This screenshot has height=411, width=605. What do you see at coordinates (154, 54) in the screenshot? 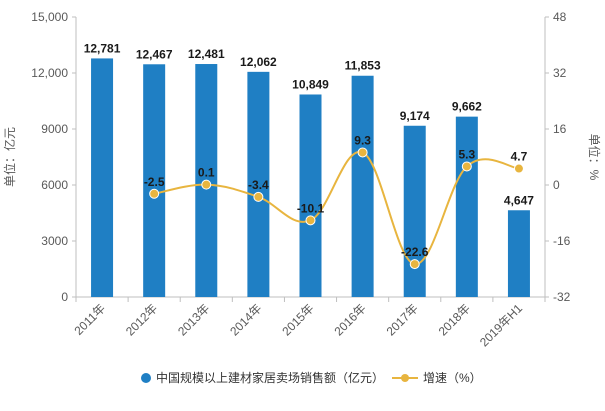
I see `bar-value-label: 12,467` at bounding box center [154, 54].